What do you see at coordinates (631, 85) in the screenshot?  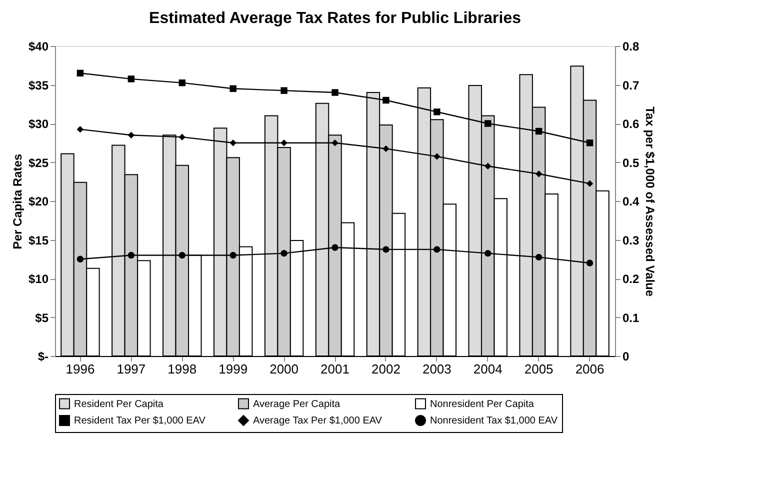 I see `y2-tick-label: 0.7` at bounding box center [631, 85].